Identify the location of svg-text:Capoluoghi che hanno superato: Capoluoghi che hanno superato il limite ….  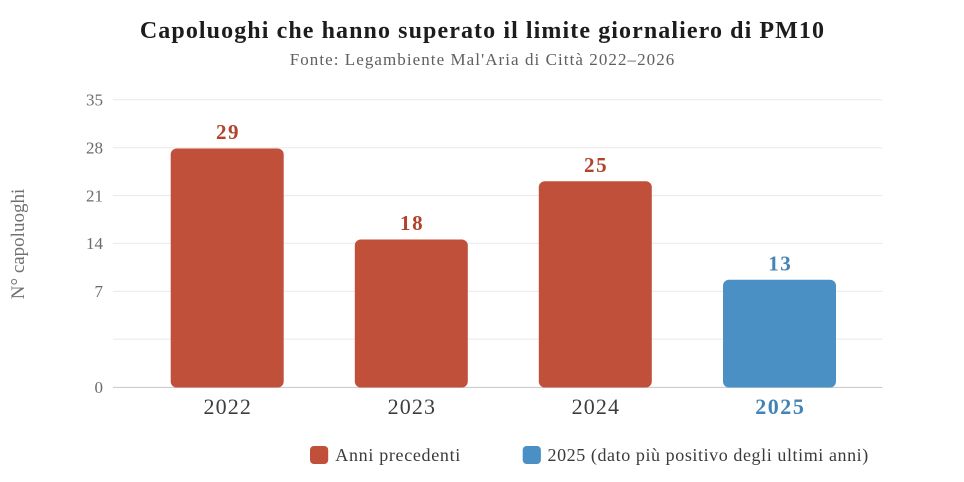
(482, 31).